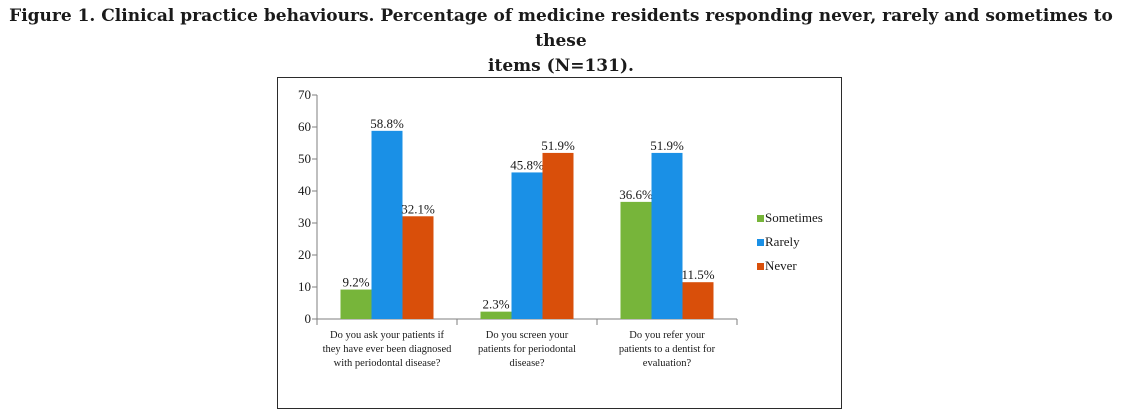  Describe the element at coordinates (760, 242) in the screenshot. I see `legend-swatch-rarely` at that location.